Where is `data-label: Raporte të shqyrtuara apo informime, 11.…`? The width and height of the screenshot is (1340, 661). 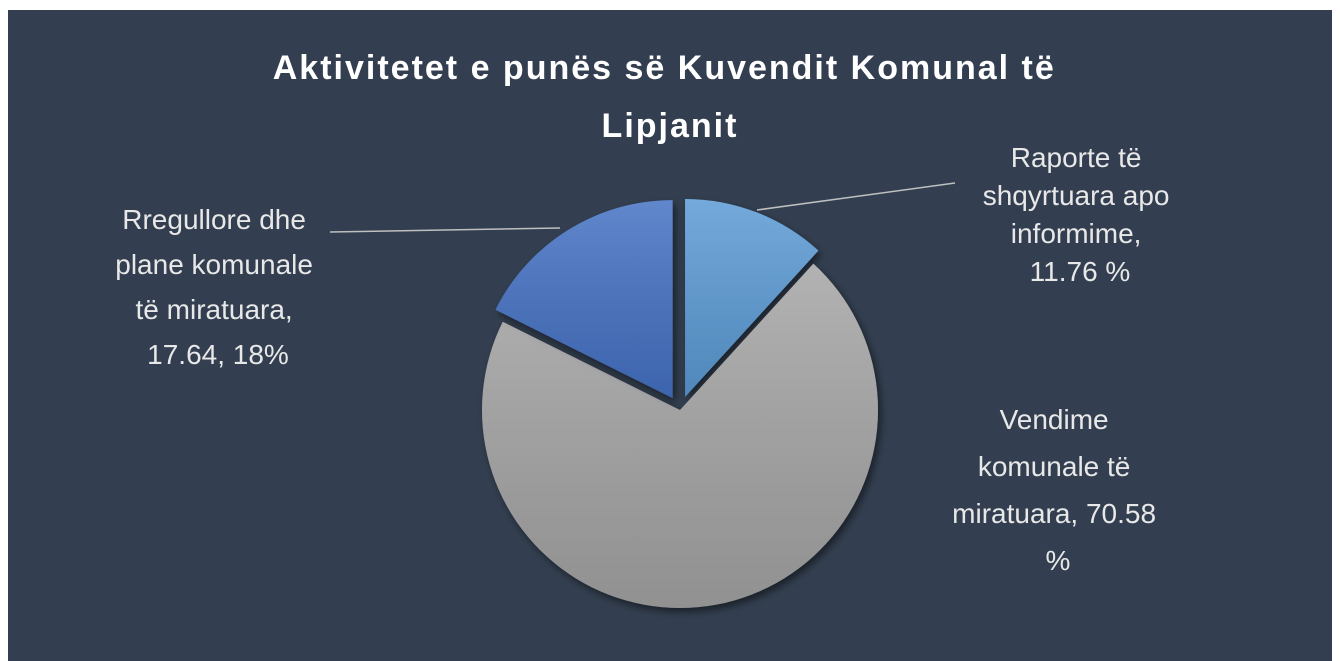 data-label: Raporte të shqyrtuara apo informime, 11.… is located at coordinates (1080, 214).